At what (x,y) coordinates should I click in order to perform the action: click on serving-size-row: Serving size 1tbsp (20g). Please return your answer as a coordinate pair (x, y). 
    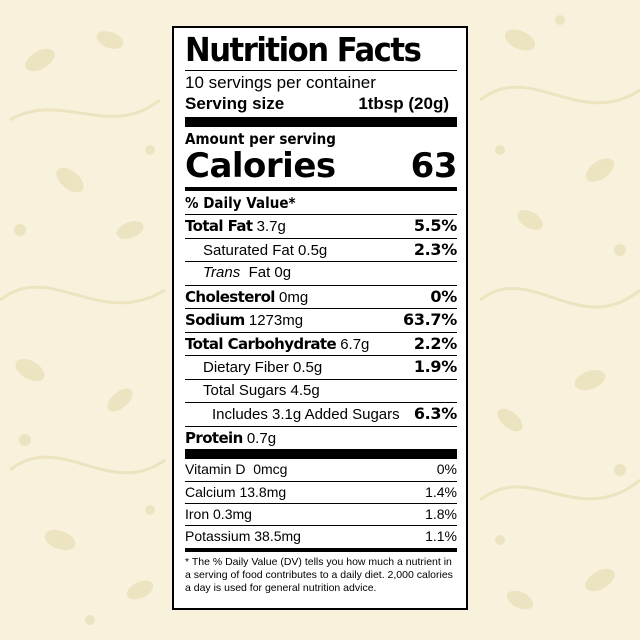
    Looking at the image, I should click on (321, 104).